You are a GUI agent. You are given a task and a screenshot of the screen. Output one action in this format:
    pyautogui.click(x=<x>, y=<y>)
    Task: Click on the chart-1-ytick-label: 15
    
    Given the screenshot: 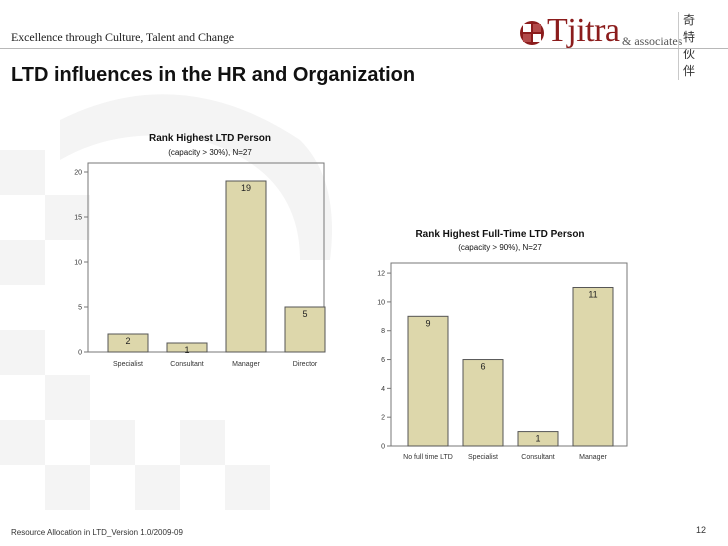 What is the action you would take?
    pyautogui.click(x=78, y=218)
    